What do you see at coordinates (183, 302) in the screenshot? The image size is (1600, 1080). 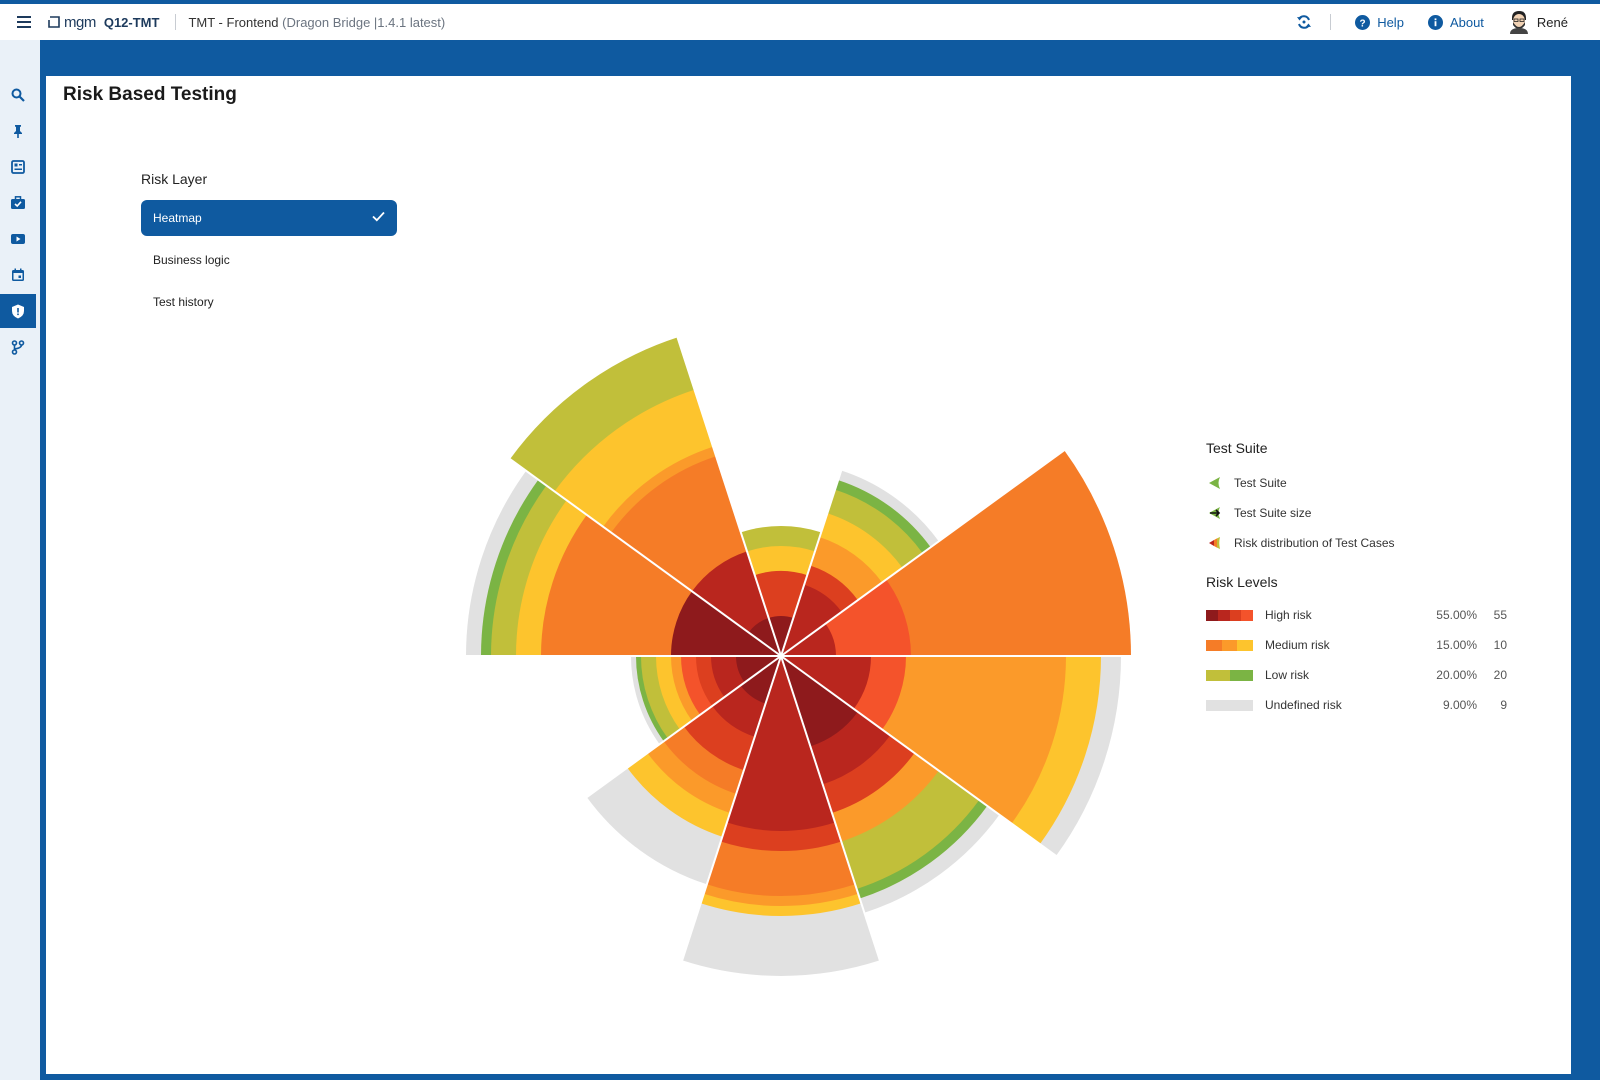 I see `risk-layer-option-label: Test history` at bounding box center [183, 302].